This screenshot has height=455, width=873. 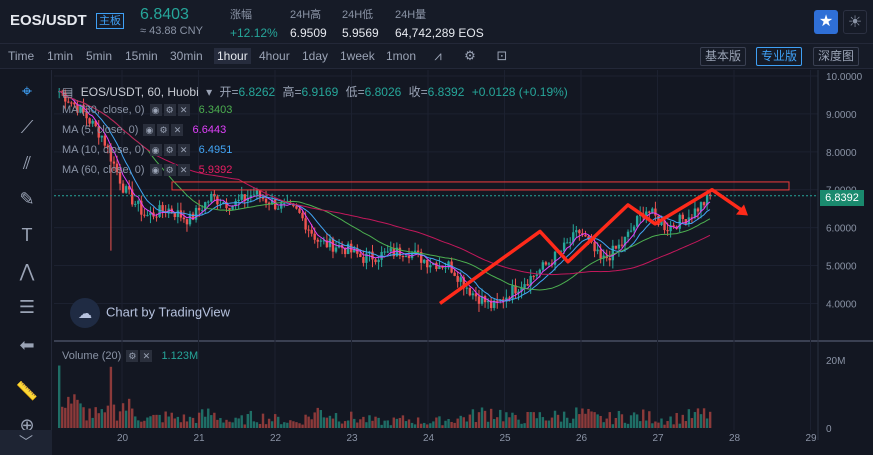 I want to click on pair-title: EOS/USDT, so click(x=48, y=20).